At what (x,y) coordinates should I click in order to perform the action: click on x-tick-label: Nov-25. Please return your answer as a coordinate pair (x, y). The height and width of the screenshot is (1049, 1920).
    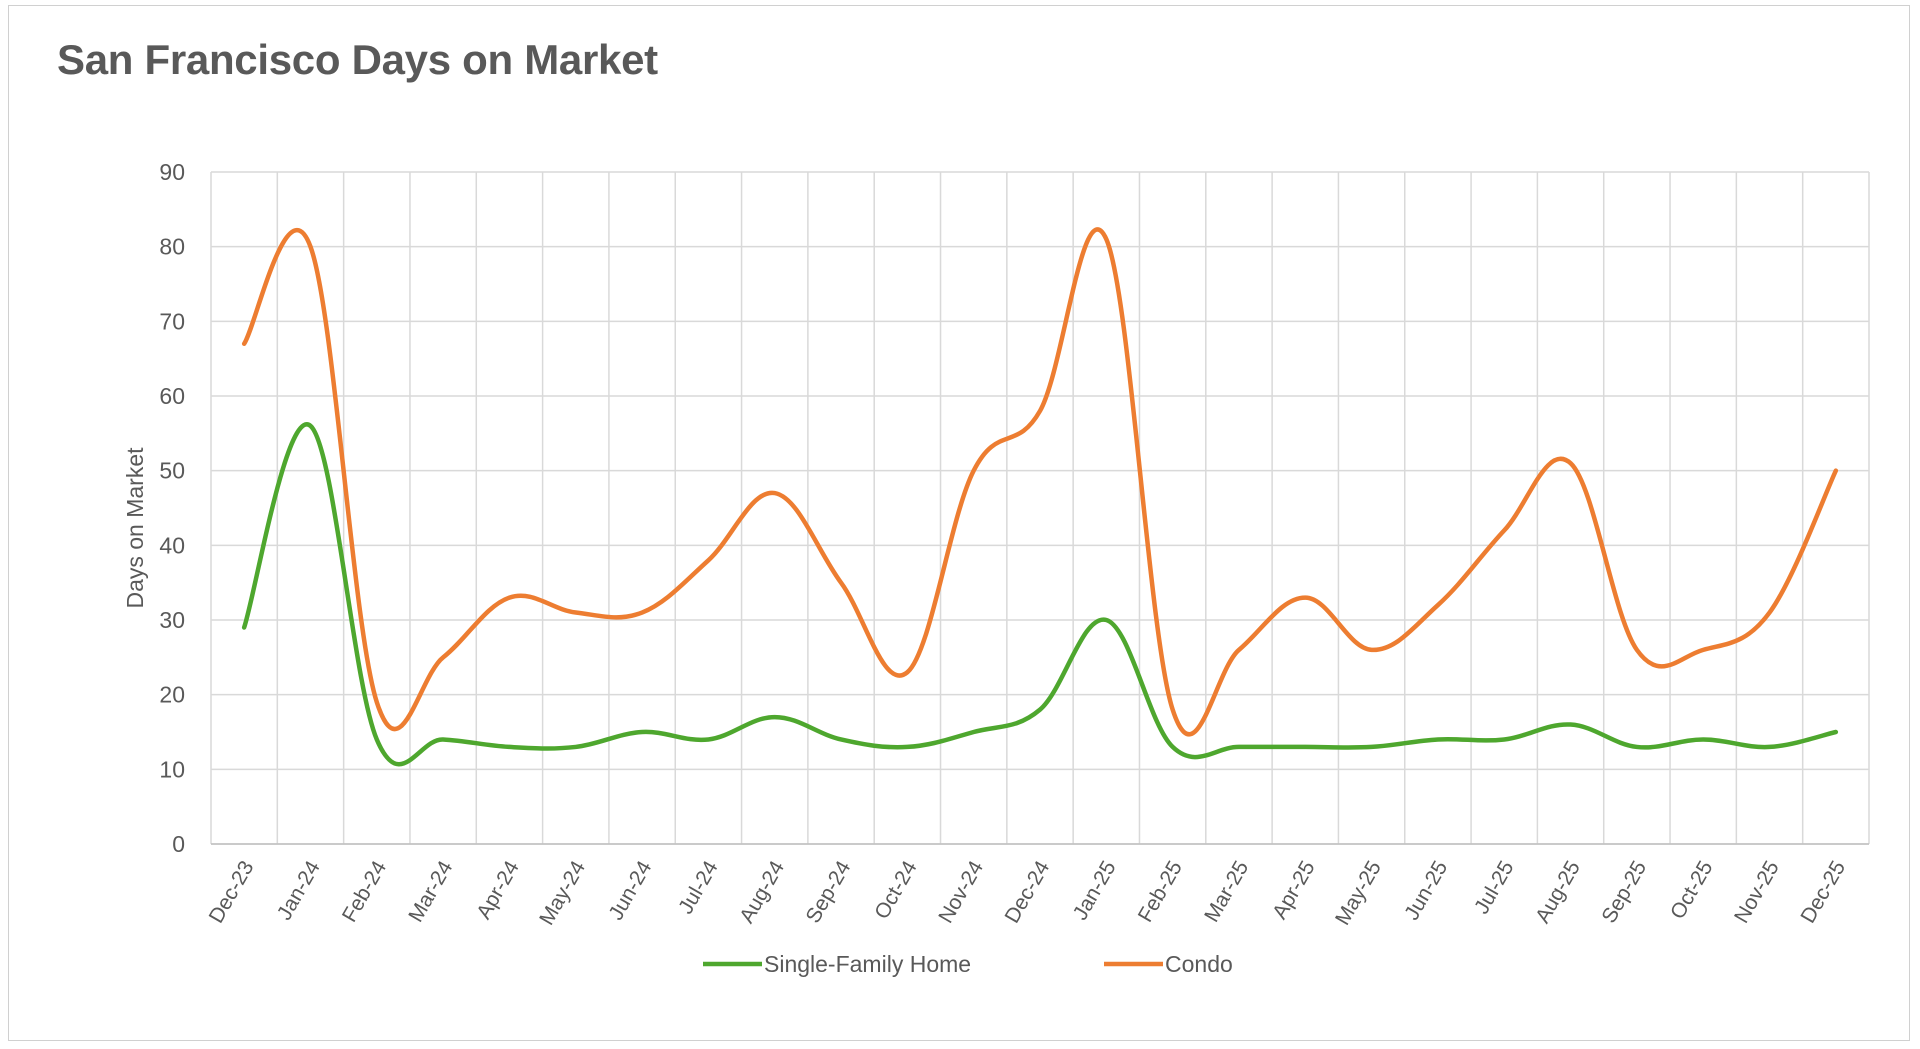
    Looking at the image, I should click on (1757, 892).